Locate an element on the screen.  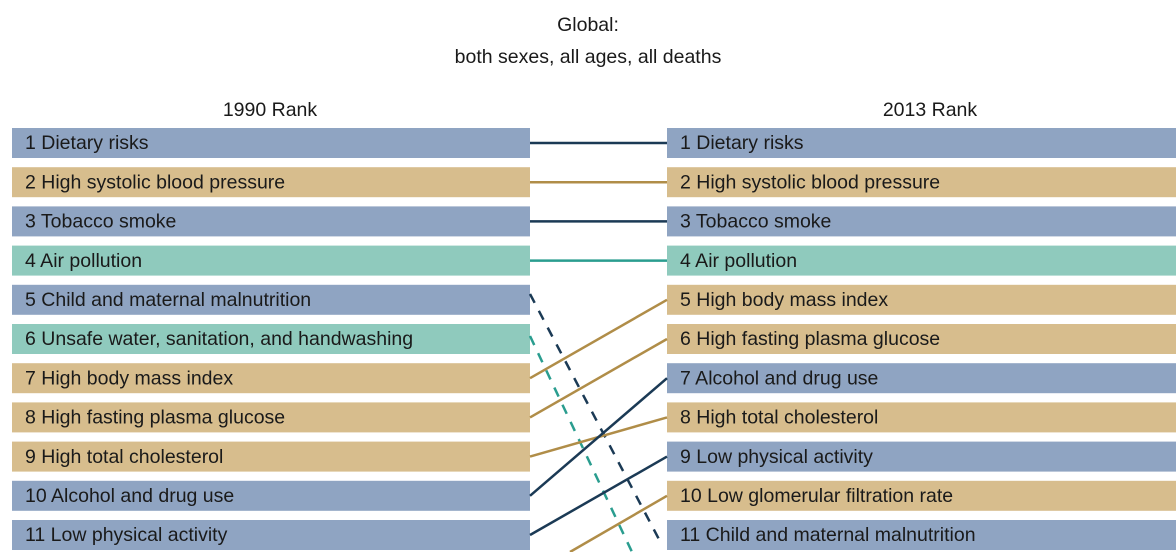
row-label: 7 High body mass index is located at coordinates (129, 378).